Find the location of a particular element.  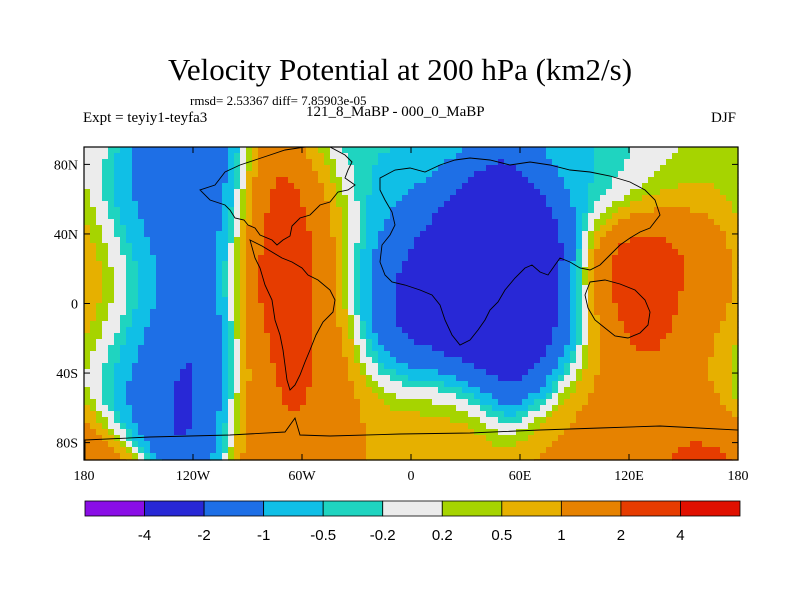

colorbar-swatch is located at coordinates (293, 508).